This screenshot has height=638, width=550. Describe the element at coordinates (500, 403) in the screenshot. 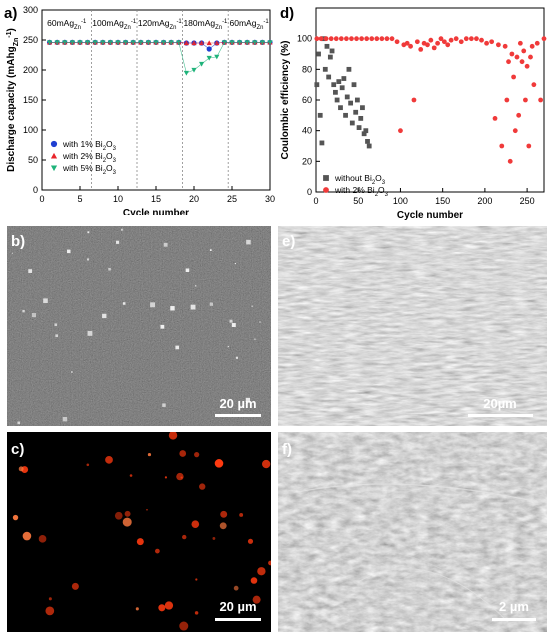

I see `scale-bar-label-e: 20µm` at that location.